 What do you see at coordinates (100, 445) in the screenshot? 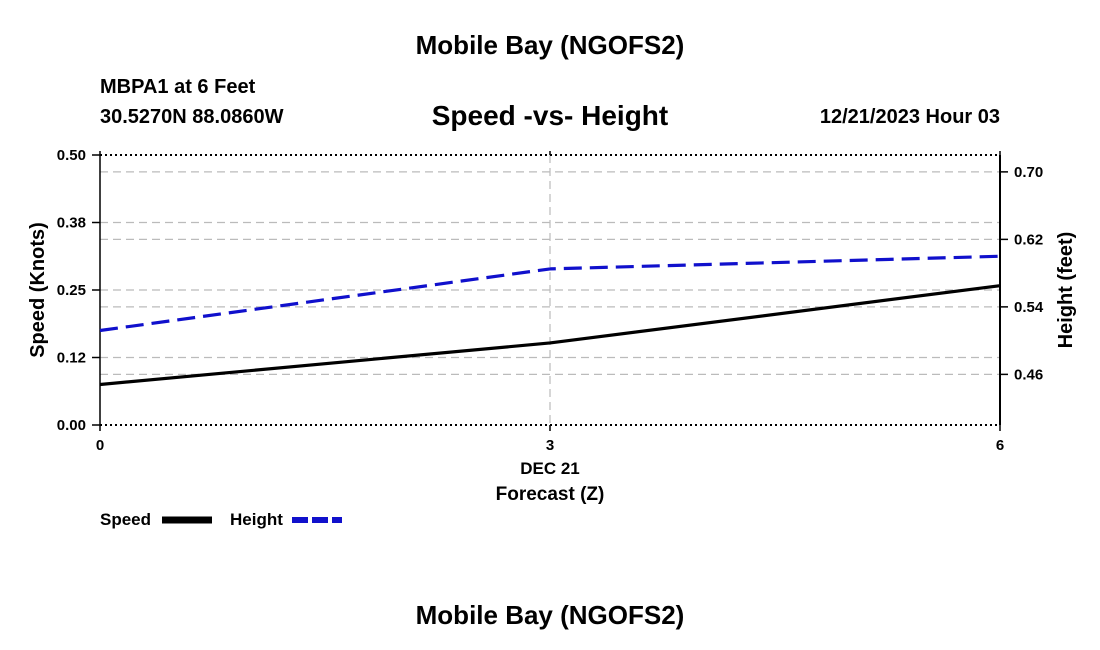
I see `x-tick-label: 0` at bounding box center [100, 445].